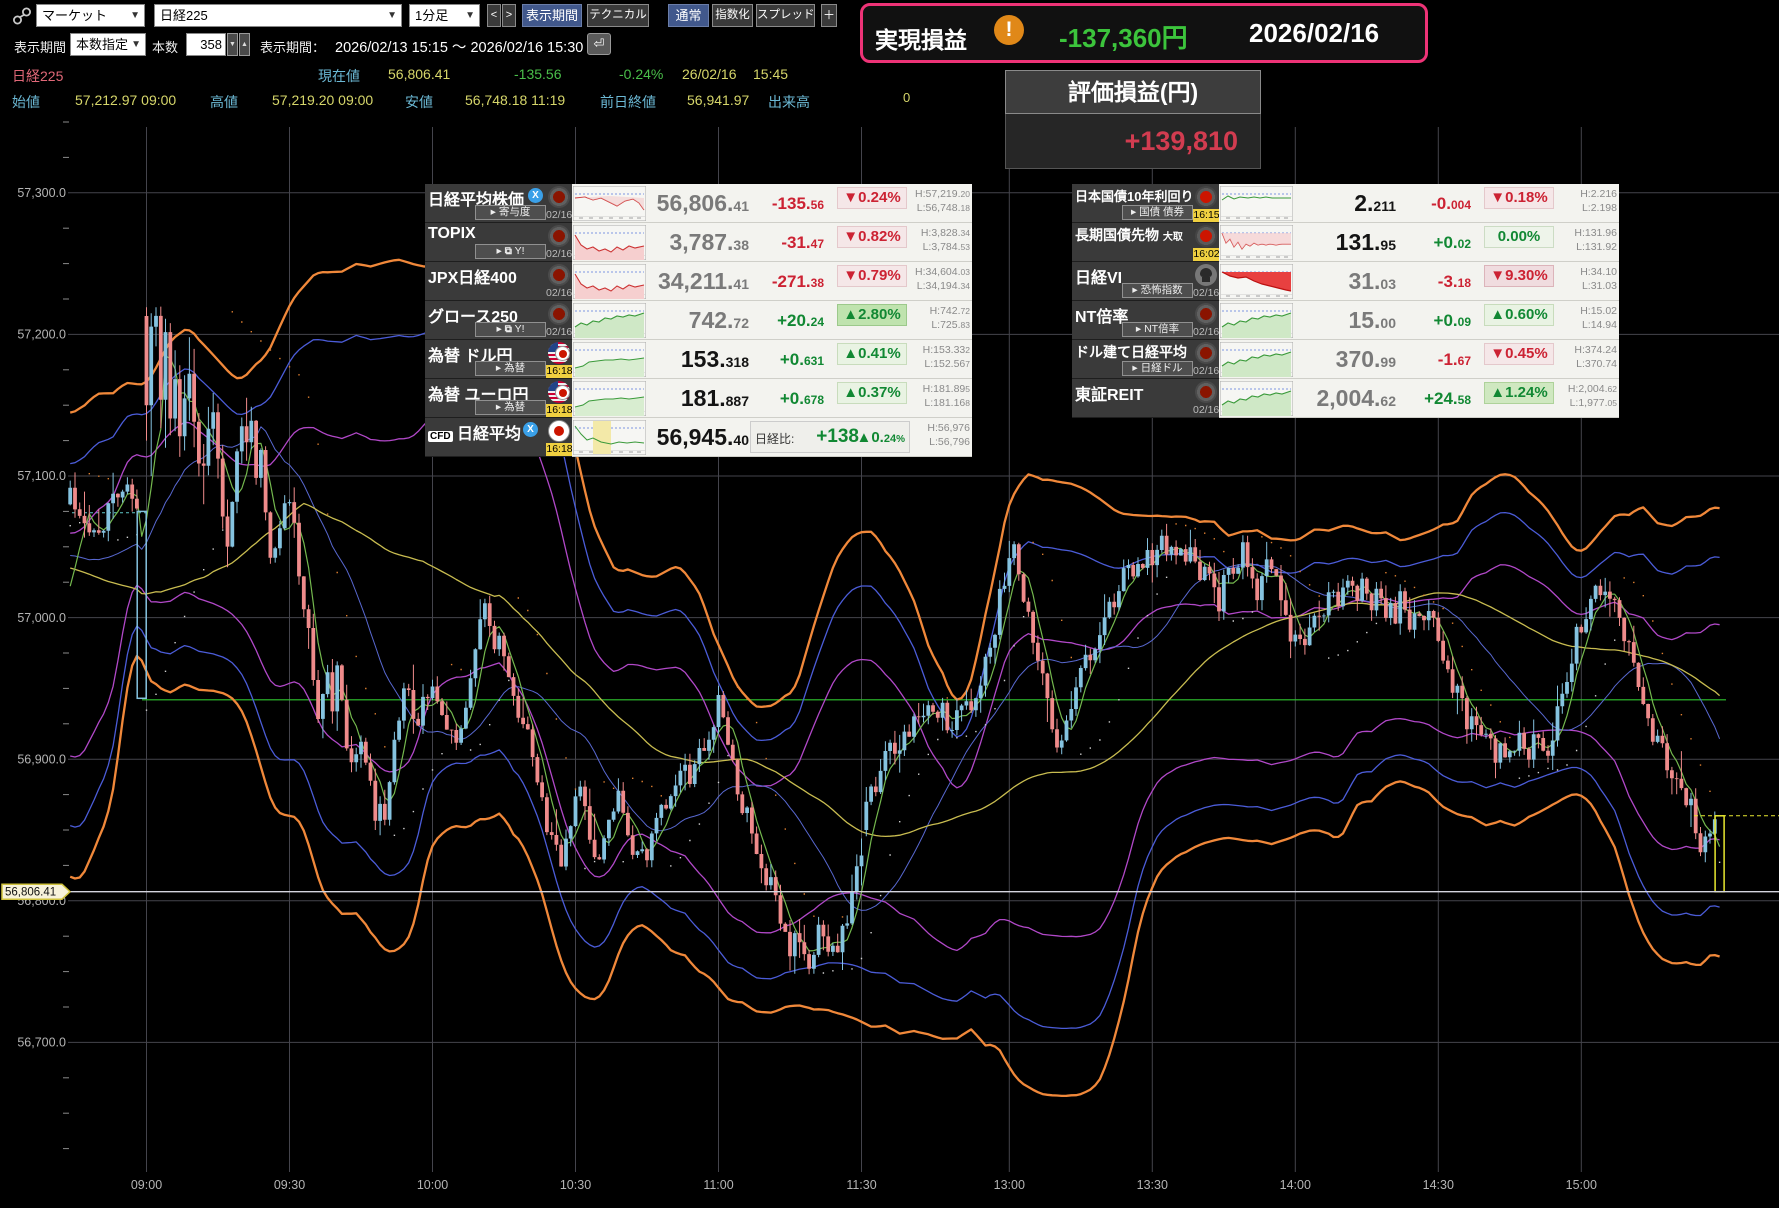  Describe the element at coordinates (41, 759) in the screenshot. I see `svg-text: 56,900.0` at that location.